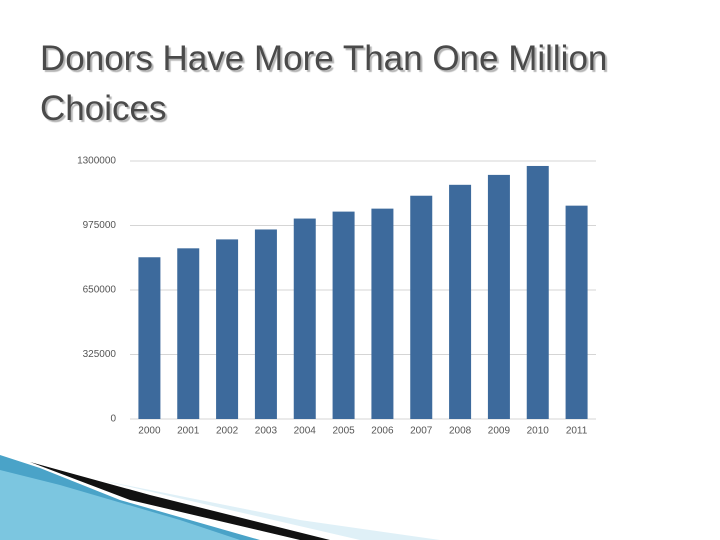 The image size is (720, 540). Describe the element at coordinates (343, 431) in the screenshot. I see `x-tick-label: 2005` at that location.